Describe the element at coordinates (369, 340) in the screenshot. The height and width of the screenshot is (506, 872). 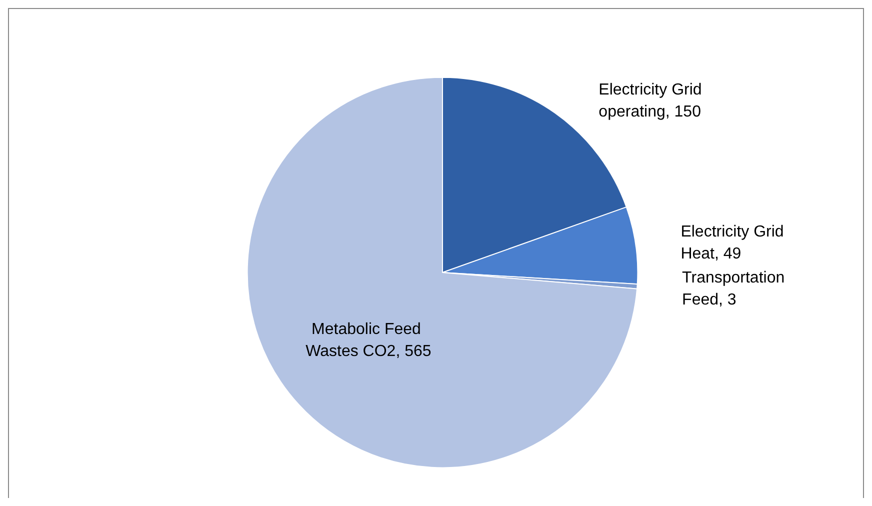
I see `slice-label: Metabolic Feed Wastes CO2, 565` at that location.